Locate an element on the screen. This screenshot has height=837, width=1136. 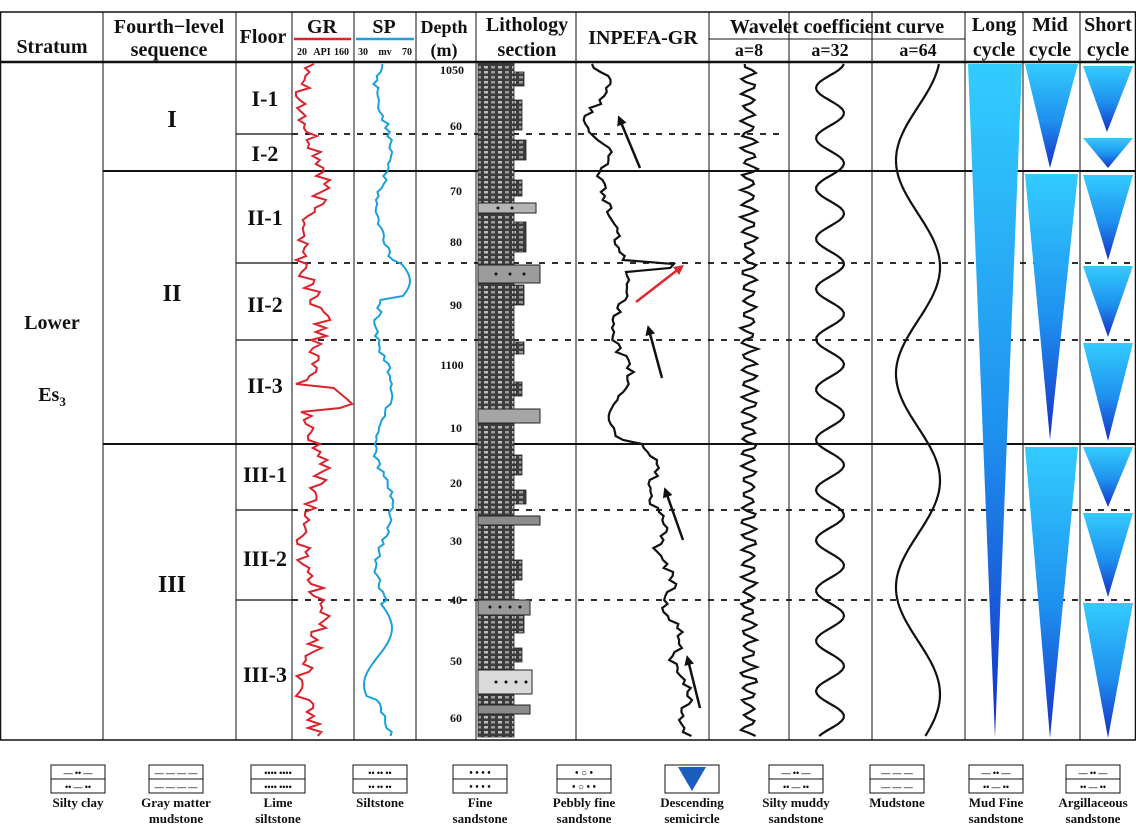
header-wavelet-a8: a=8 is located at coordinates (749, 50).